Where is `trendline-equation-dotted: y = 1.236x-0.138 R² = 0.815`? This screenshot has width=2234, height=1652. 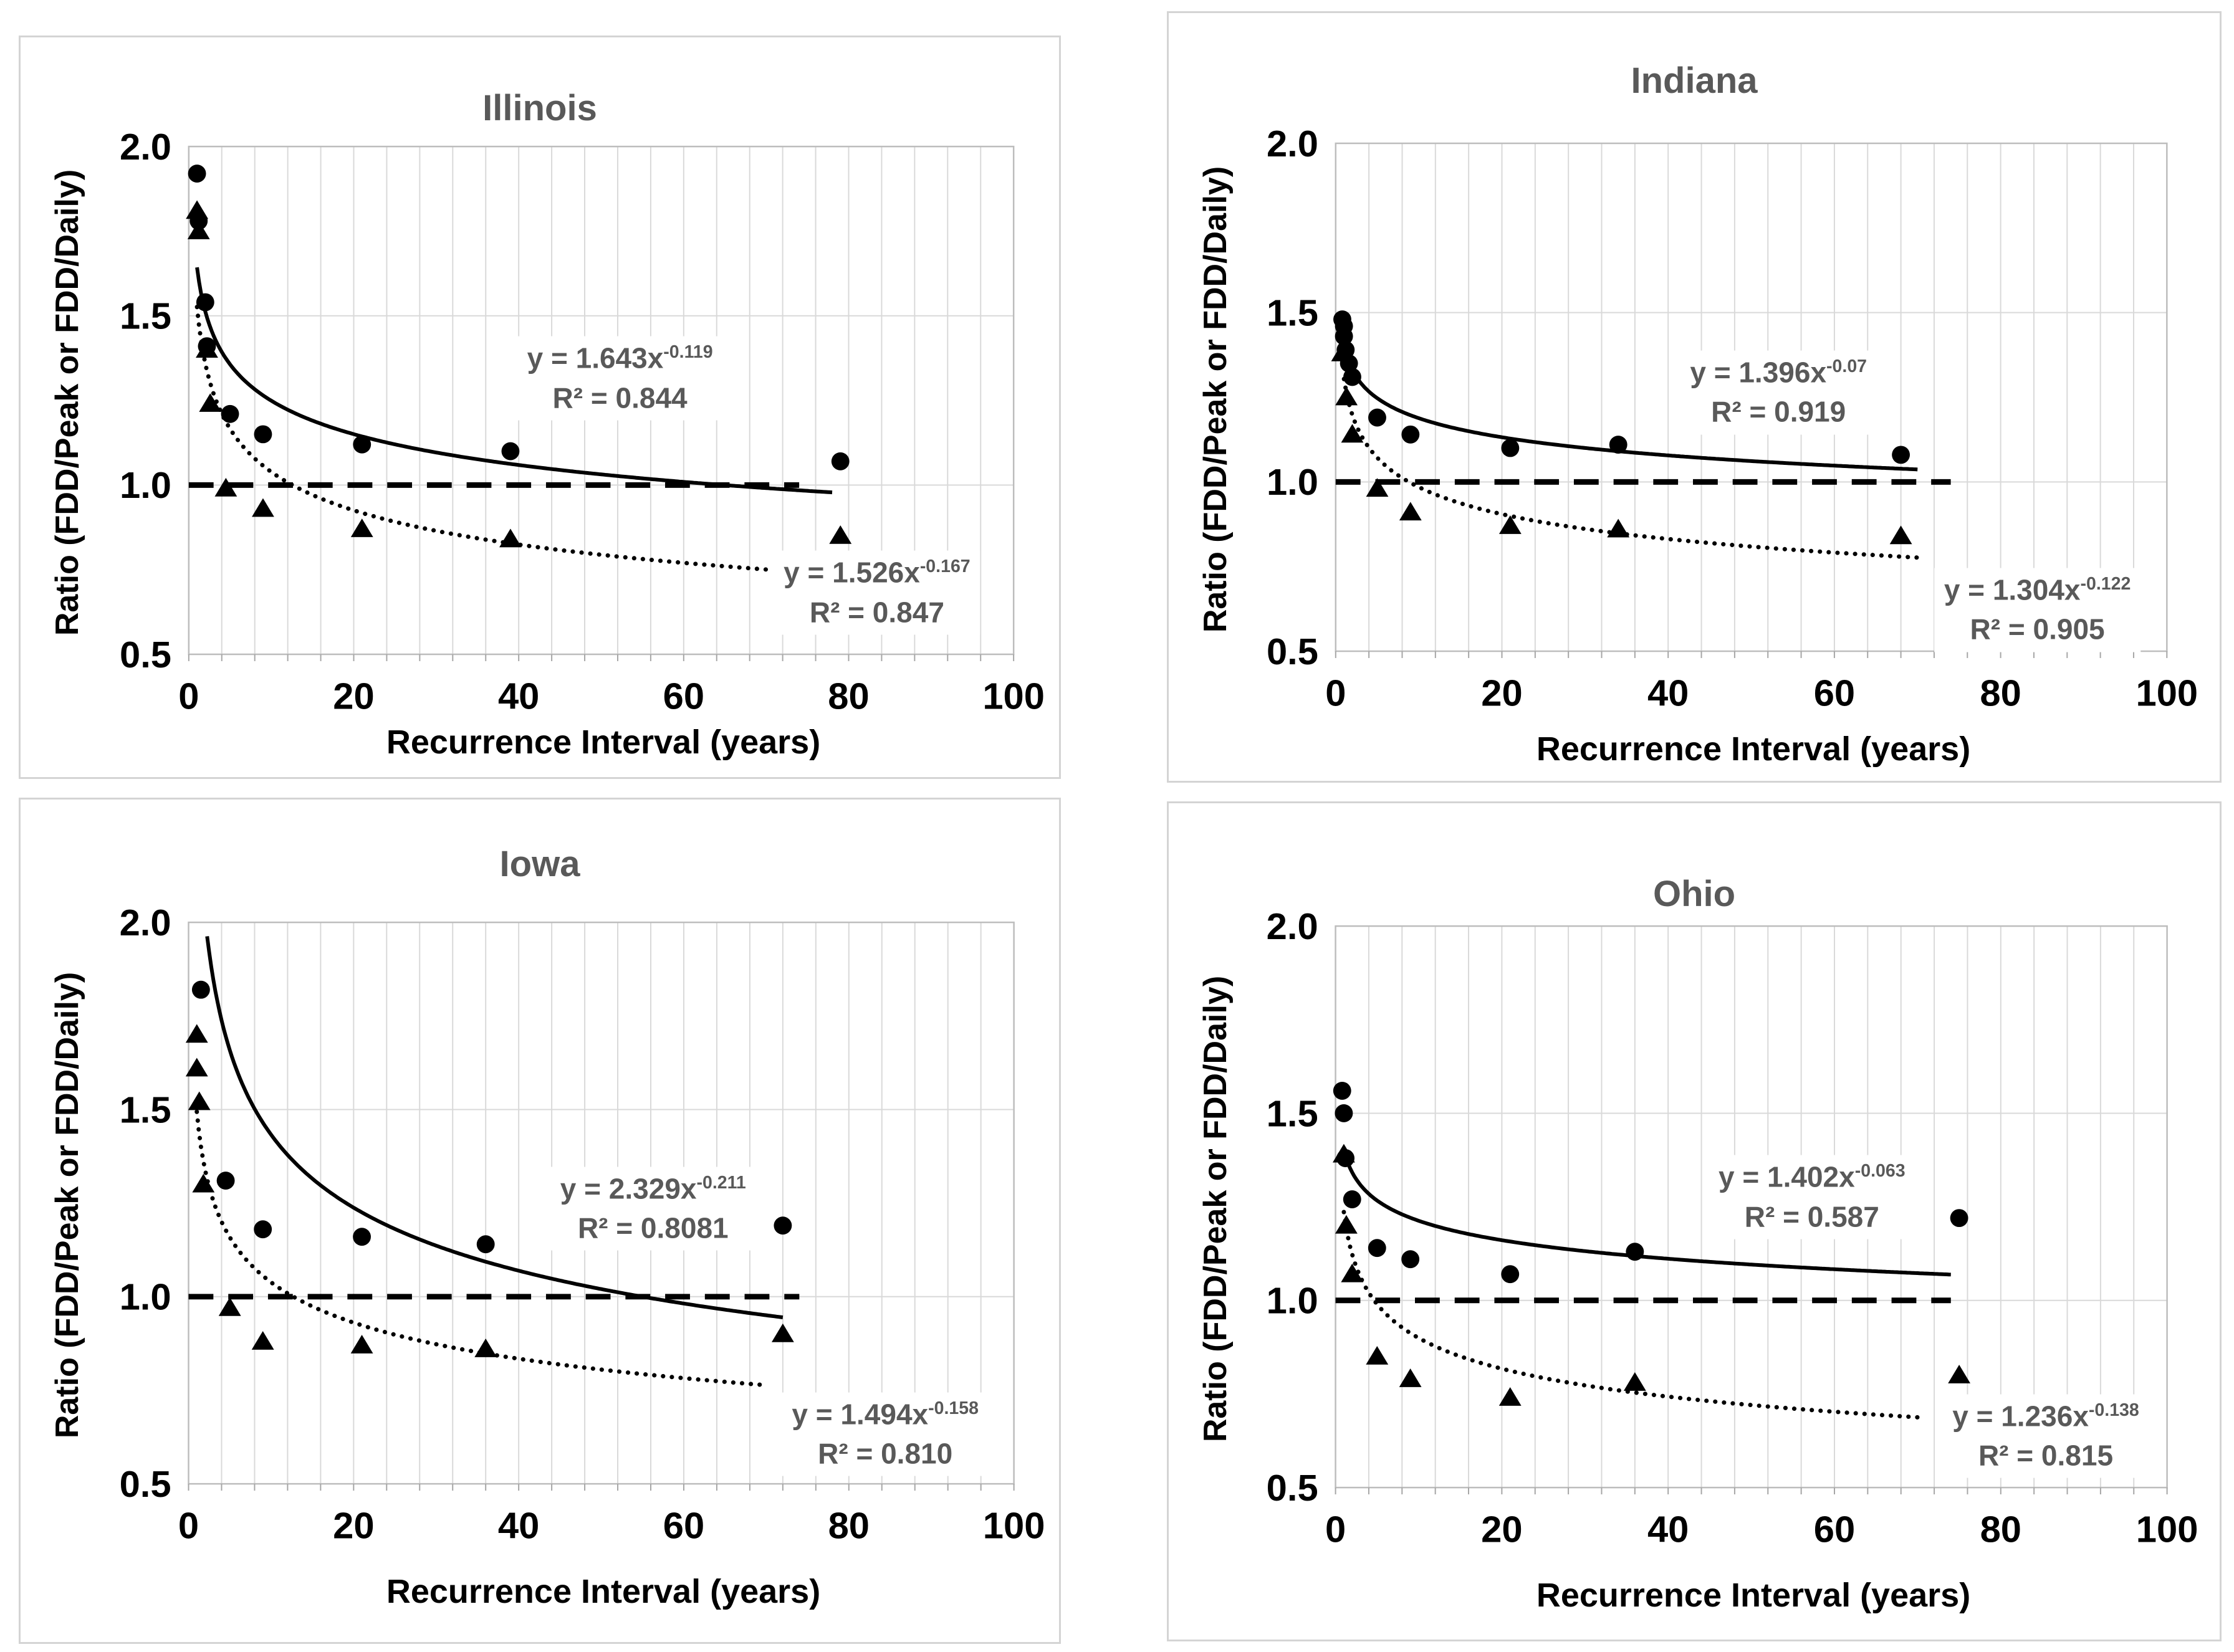
trendline-equation-dotted: y = 1.236x-0.138 R² = 0.815 is located at coordinates (2046, 1436).